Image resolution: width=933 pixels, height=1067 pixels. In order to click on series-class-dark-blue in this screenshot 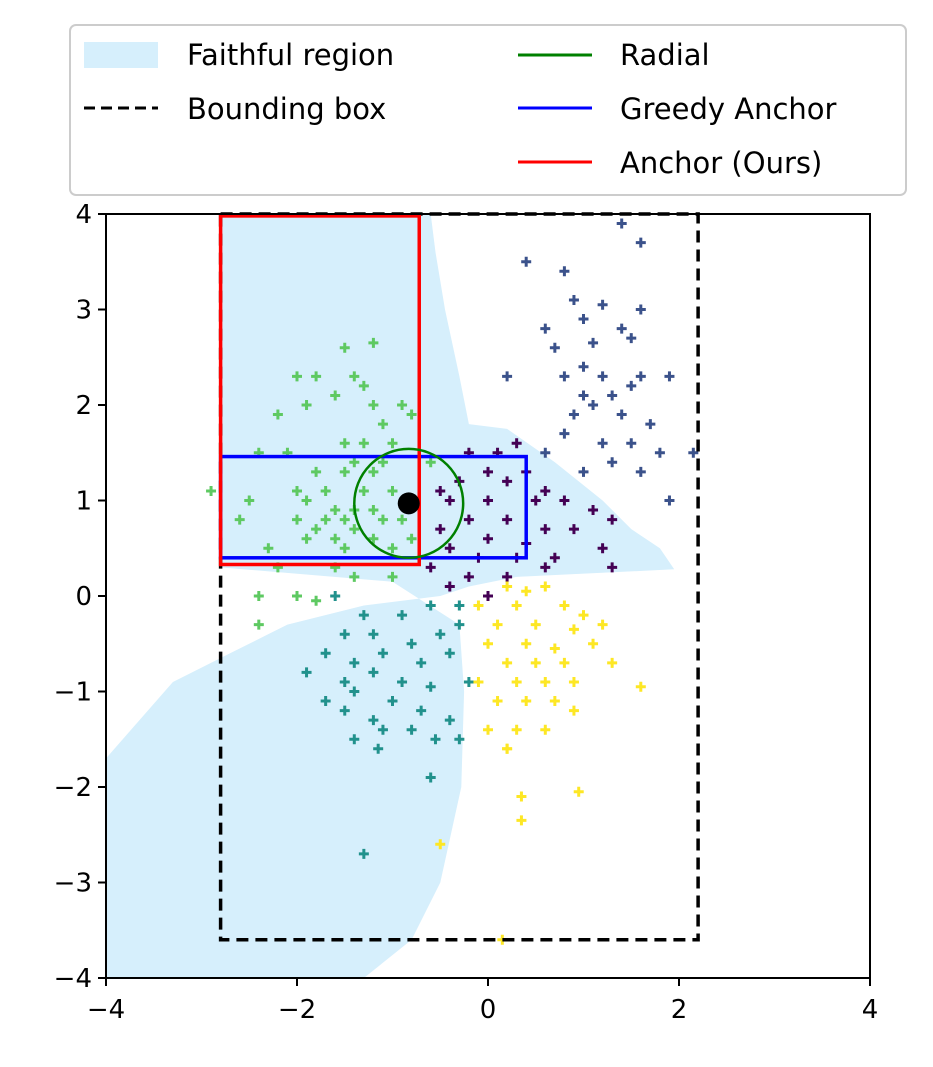, I will do `click(600, 362)`.